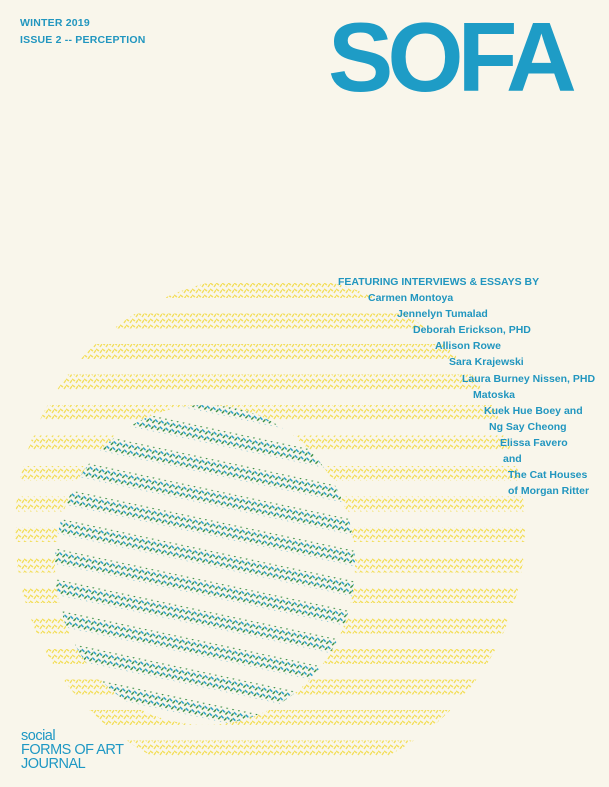 The width and height of the screenshot is (609, 787). Describe the element at coordinates (534, 442) in the screenshot. I see `contributor-name: Elissa Favero` at that location.